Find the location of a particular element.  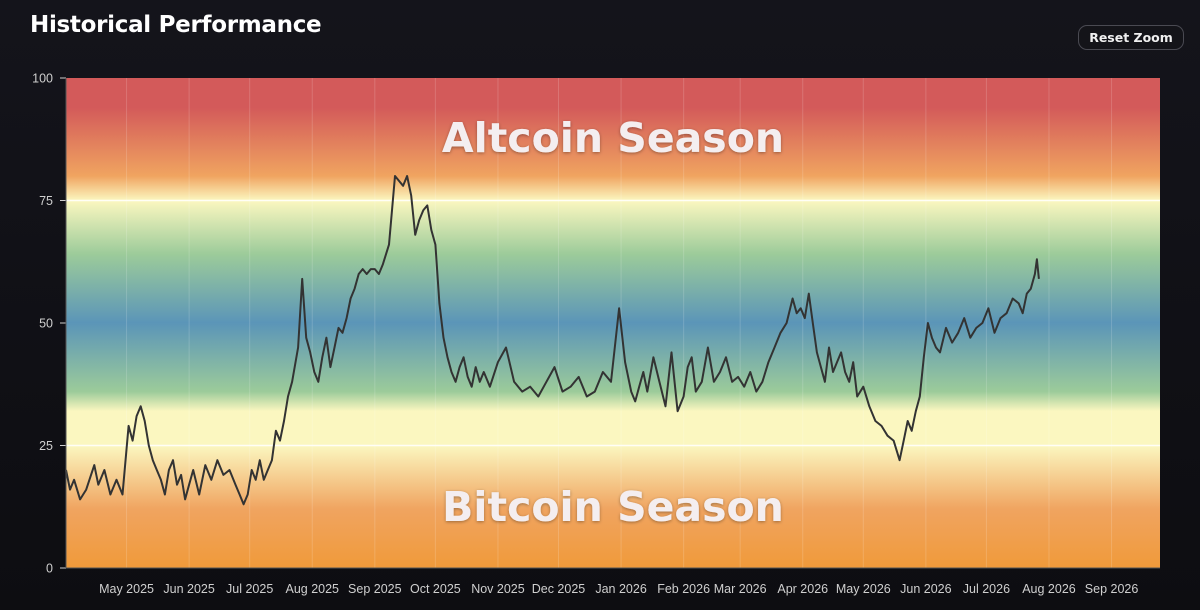

x-tick-label: Jun 2025 is located at coordinates (188, 589).